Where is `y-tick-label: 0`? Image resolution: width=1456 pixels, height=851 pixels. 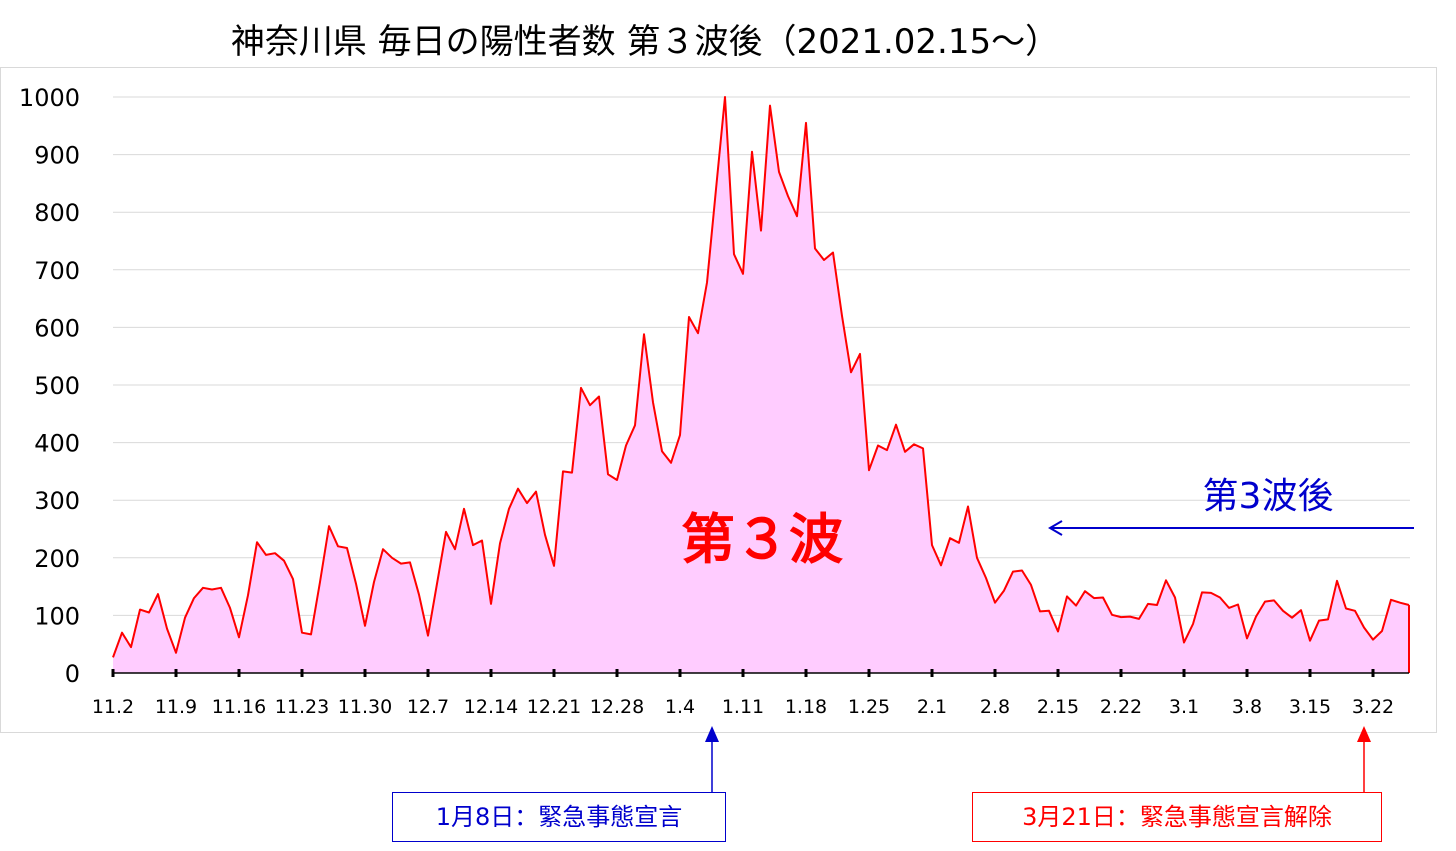 y-tick-label: 0 is located at coordinates (72, 674).